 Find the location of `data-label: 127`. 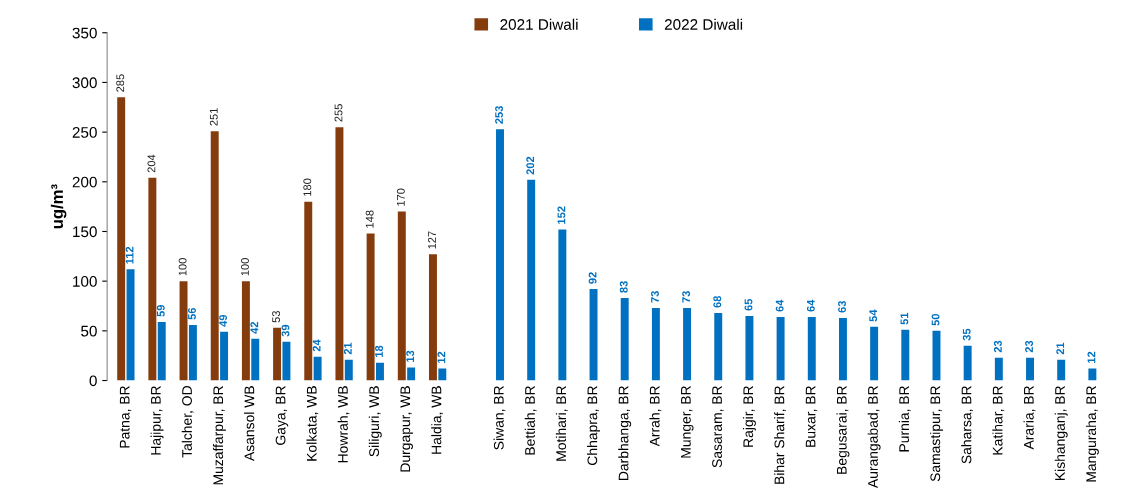

data-label: 127 is located at coordinates (432, 240).